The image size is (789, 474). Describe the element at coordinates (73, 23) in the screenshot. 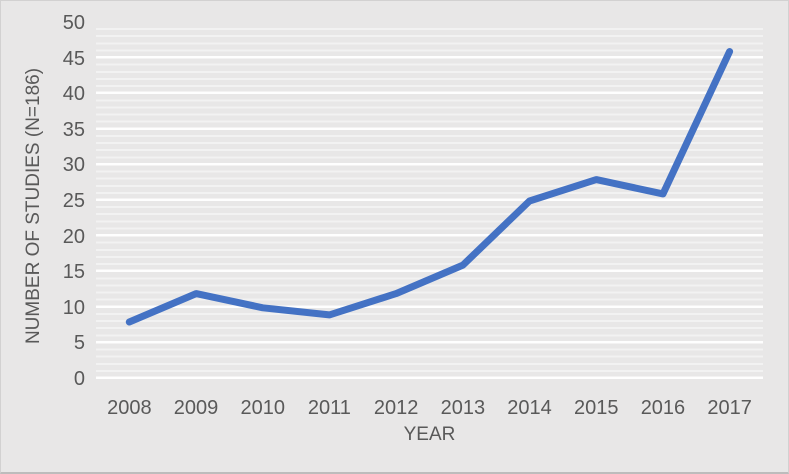

I see `y-tick-label: 50` at that location.